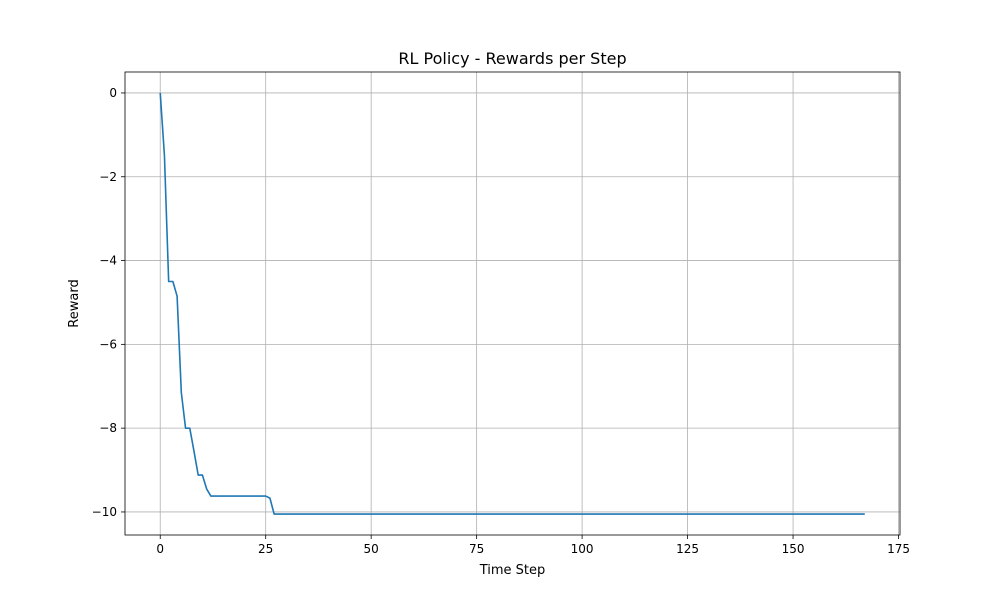 The width and height of the screenshot is (1000, 600). Describe the element at coordinates (160, 549) in the screenshot. I see `x-tick-label: 0` at that location.